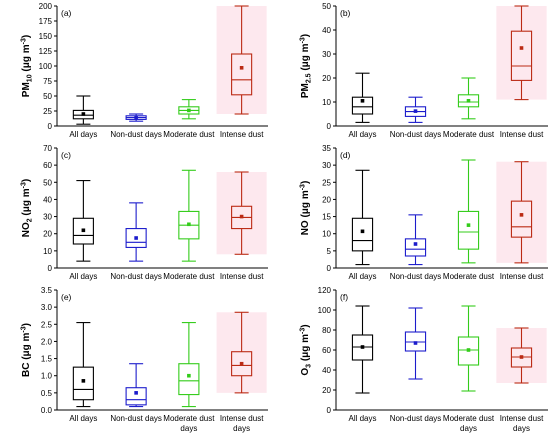 This screenshot has width=550, height=435. What do you see at coordinates (47, 81) in the screenshot?
I see `y-tick-label: 75` at bounding box center [47, 81].